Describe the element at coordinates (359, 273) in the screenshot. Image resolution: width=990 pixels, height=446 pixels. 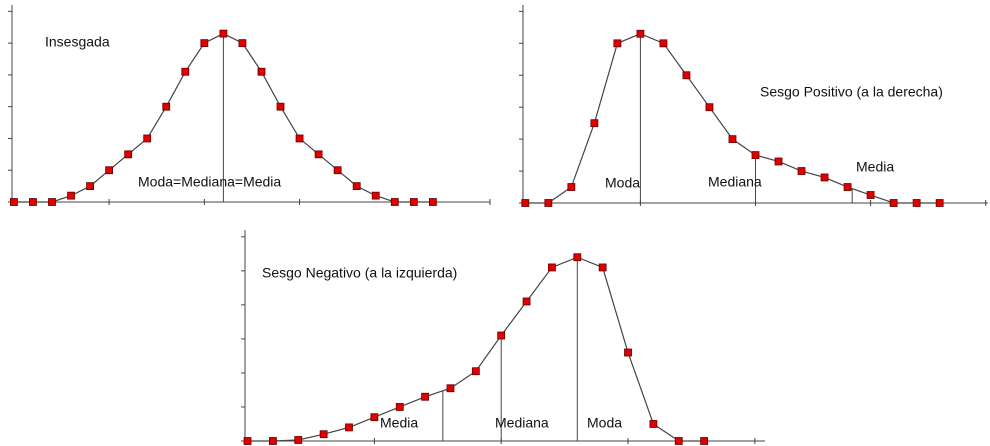
I see `annotation: Sesgo Negativo (a la izquierda)` at that location.